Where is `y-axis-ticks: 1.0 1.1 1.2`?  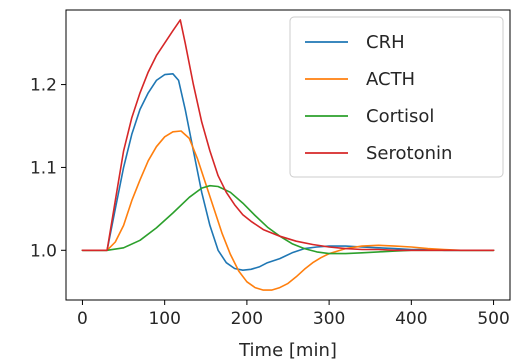
y-axis-ticks: 1.0 1.1 1.2 is located at coordinates (48, 168).